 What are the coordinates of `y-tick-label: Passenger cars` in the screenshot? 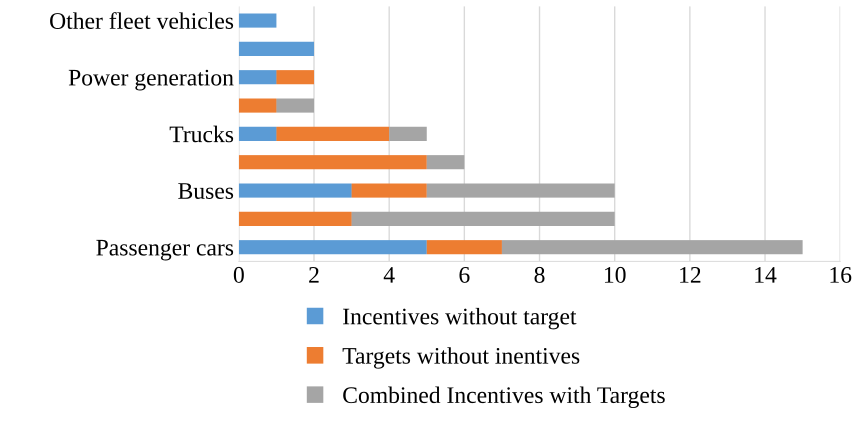 It's located at (165, 250).